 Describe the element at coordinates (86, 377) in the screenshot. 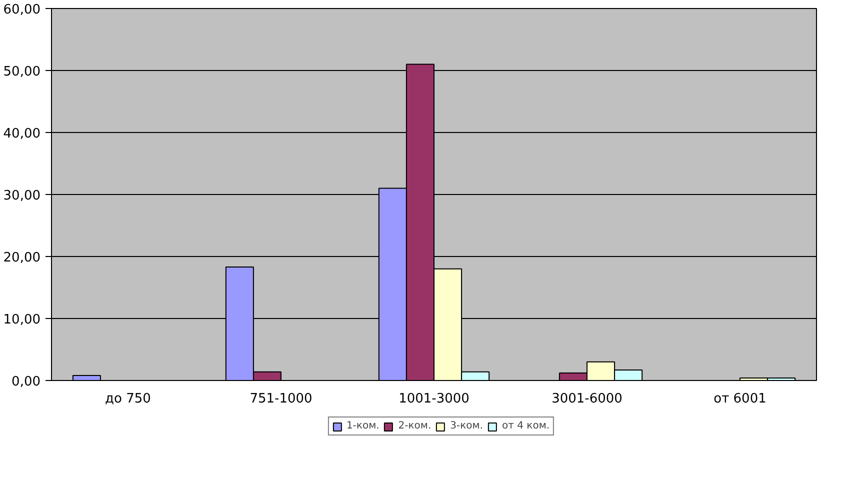

I see `bar` at that location.